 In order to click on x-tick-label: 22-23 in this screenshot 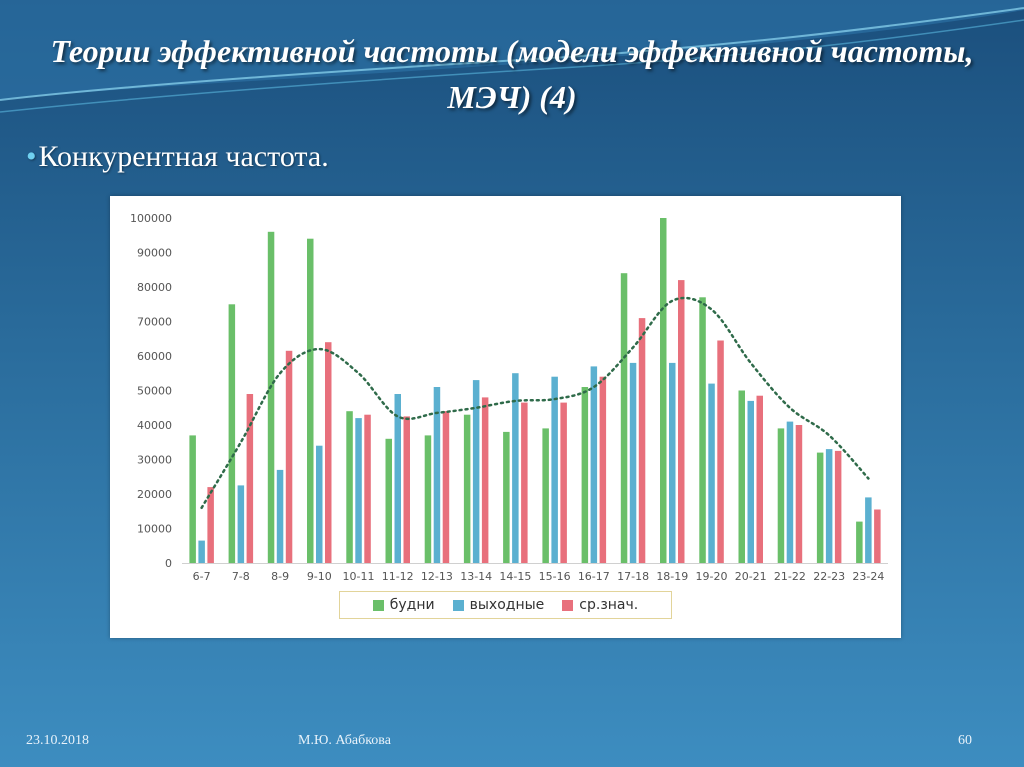, I will do `click(829, 576)`.